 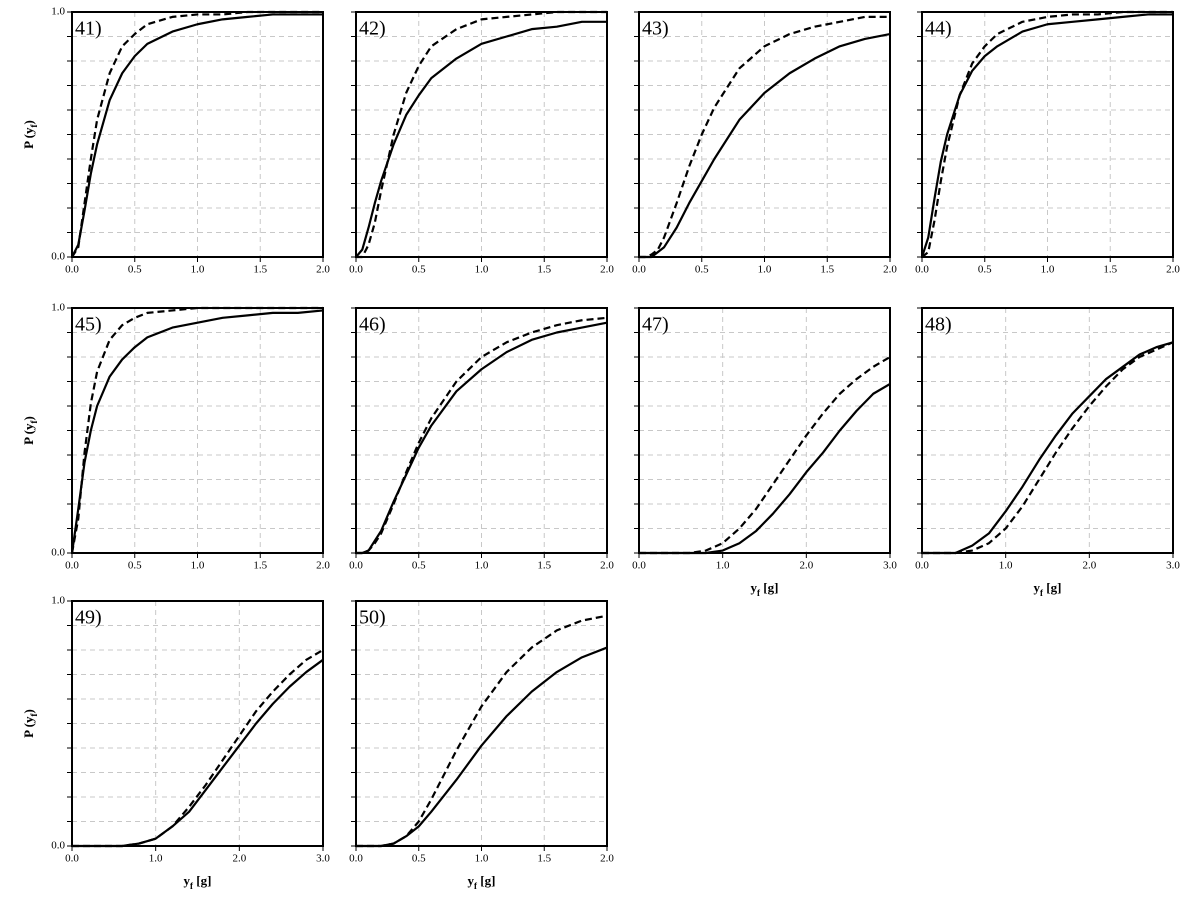 I want to click on panel-label: 48), so click(x=938, y=325).